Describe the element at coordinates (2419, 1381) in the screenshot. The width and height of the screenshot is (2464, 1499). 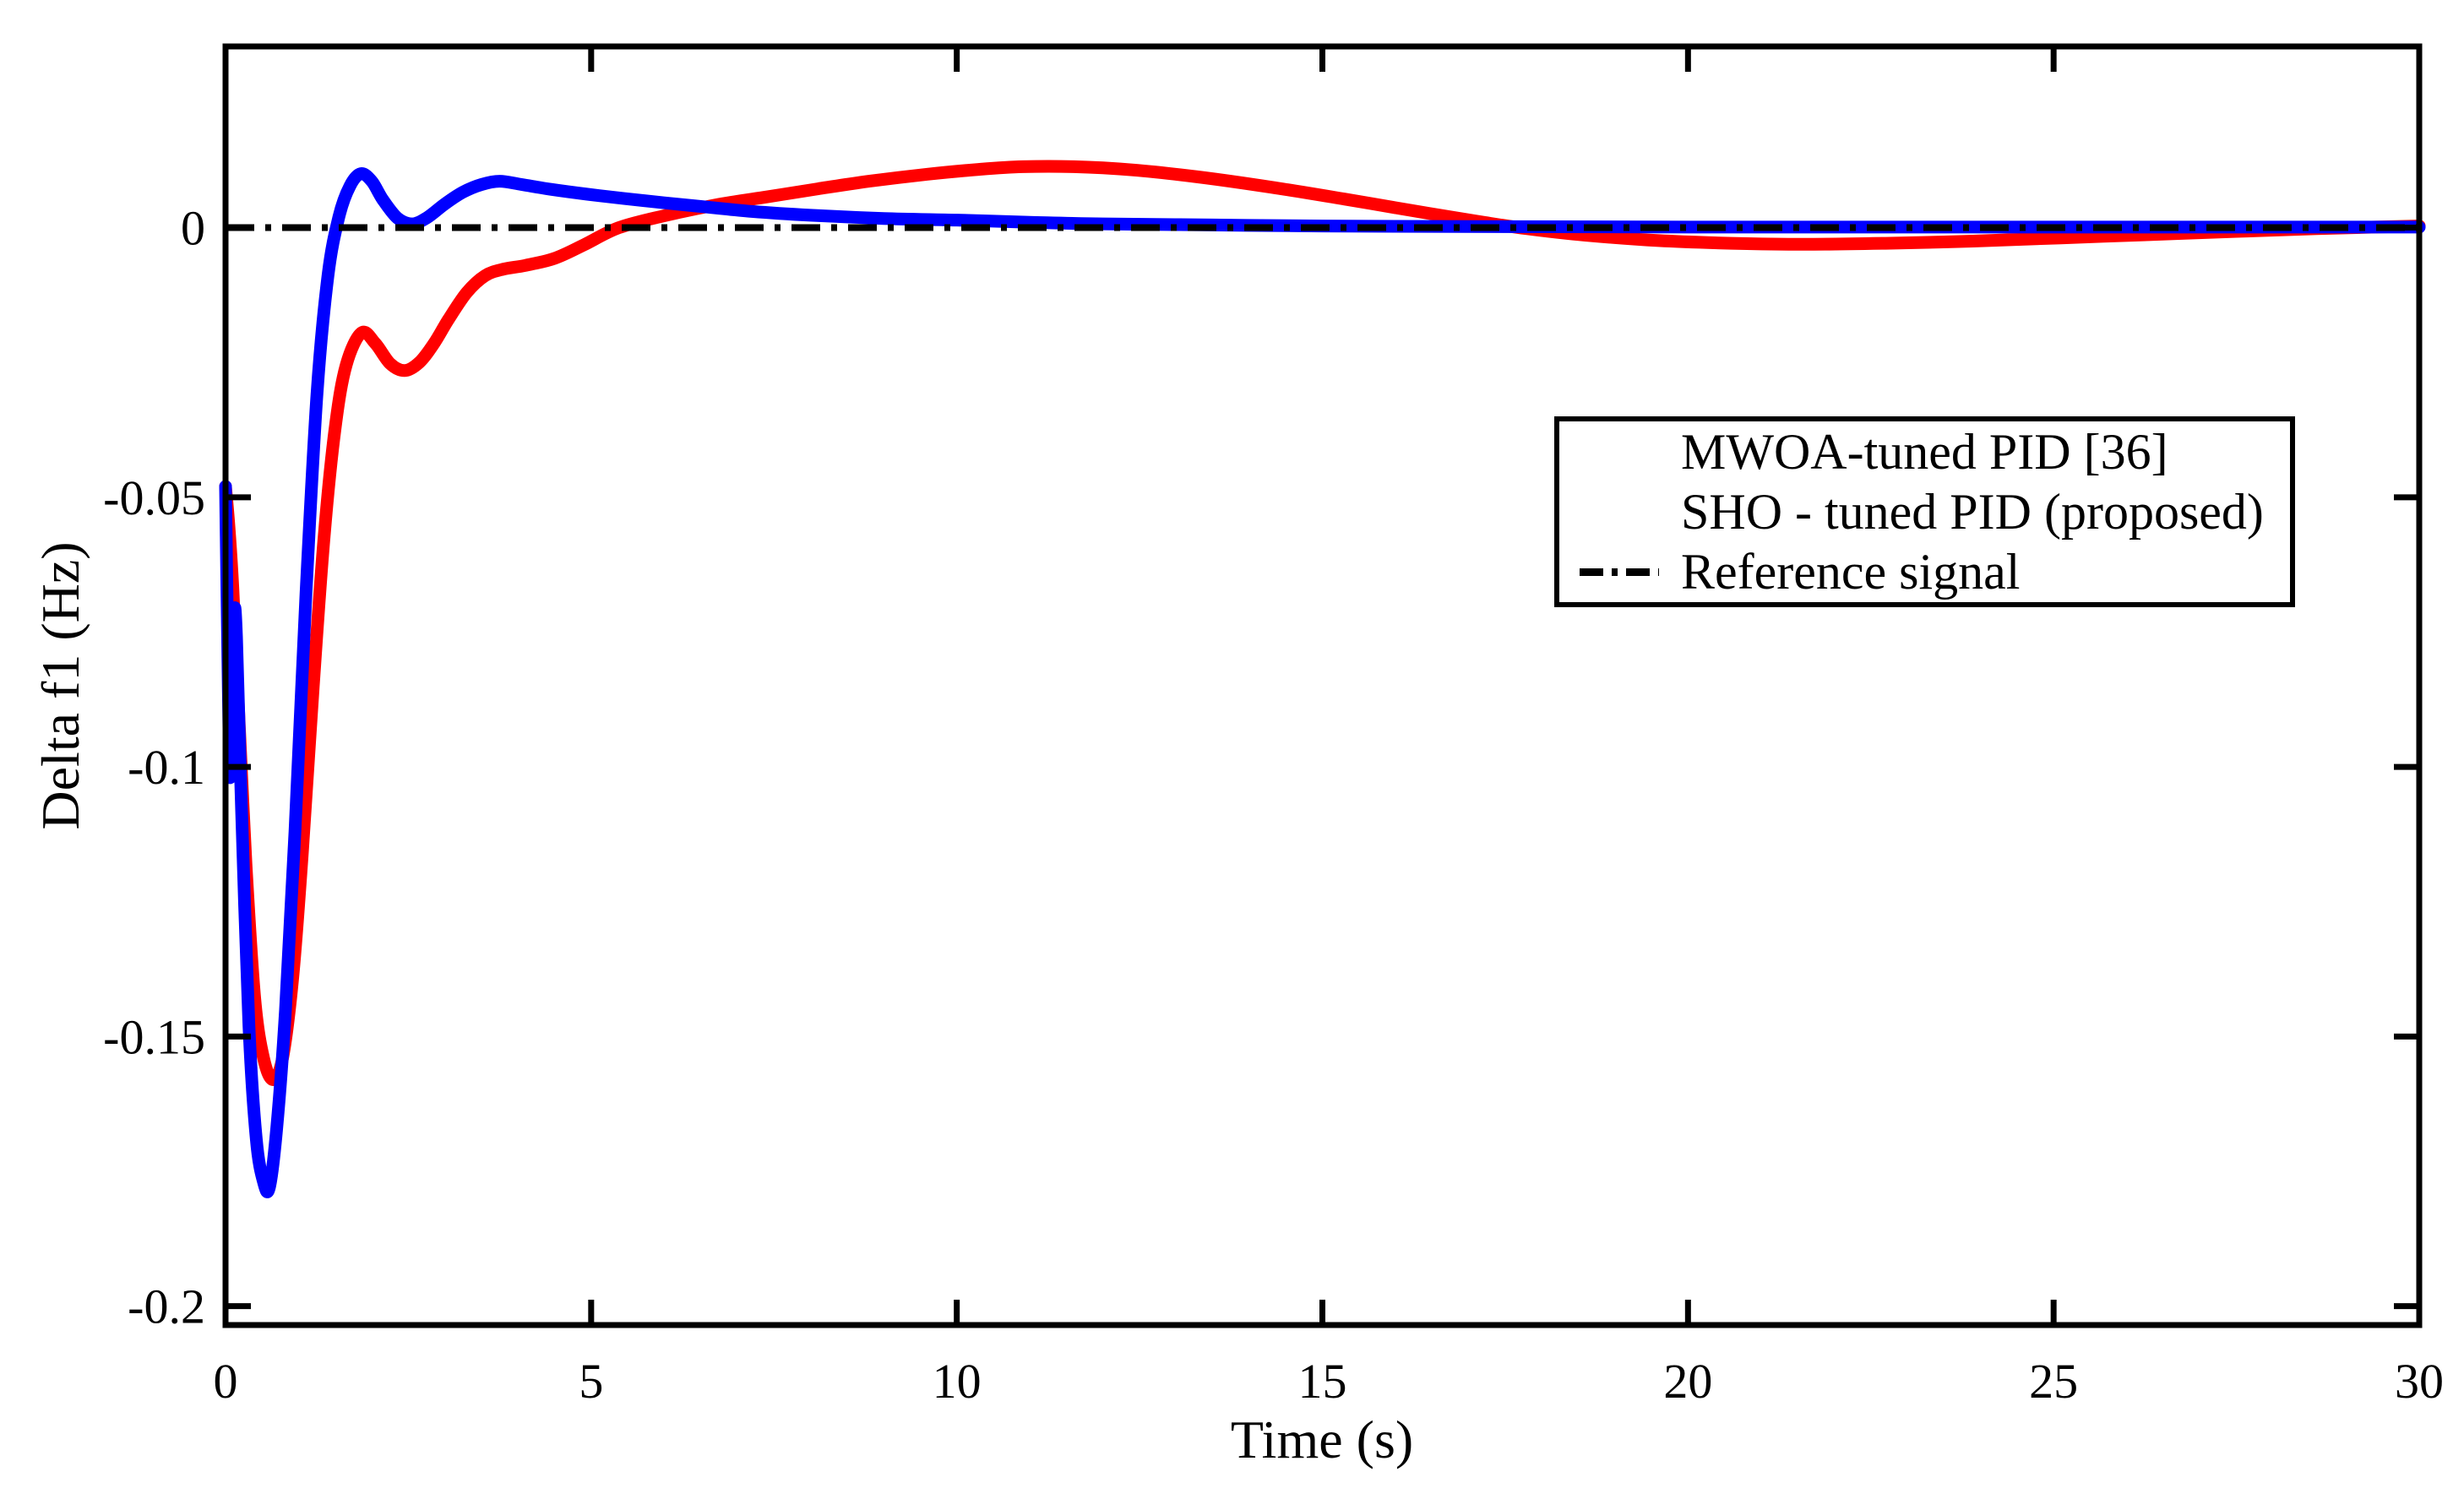
I see `x-tick-label: 30` at that location.